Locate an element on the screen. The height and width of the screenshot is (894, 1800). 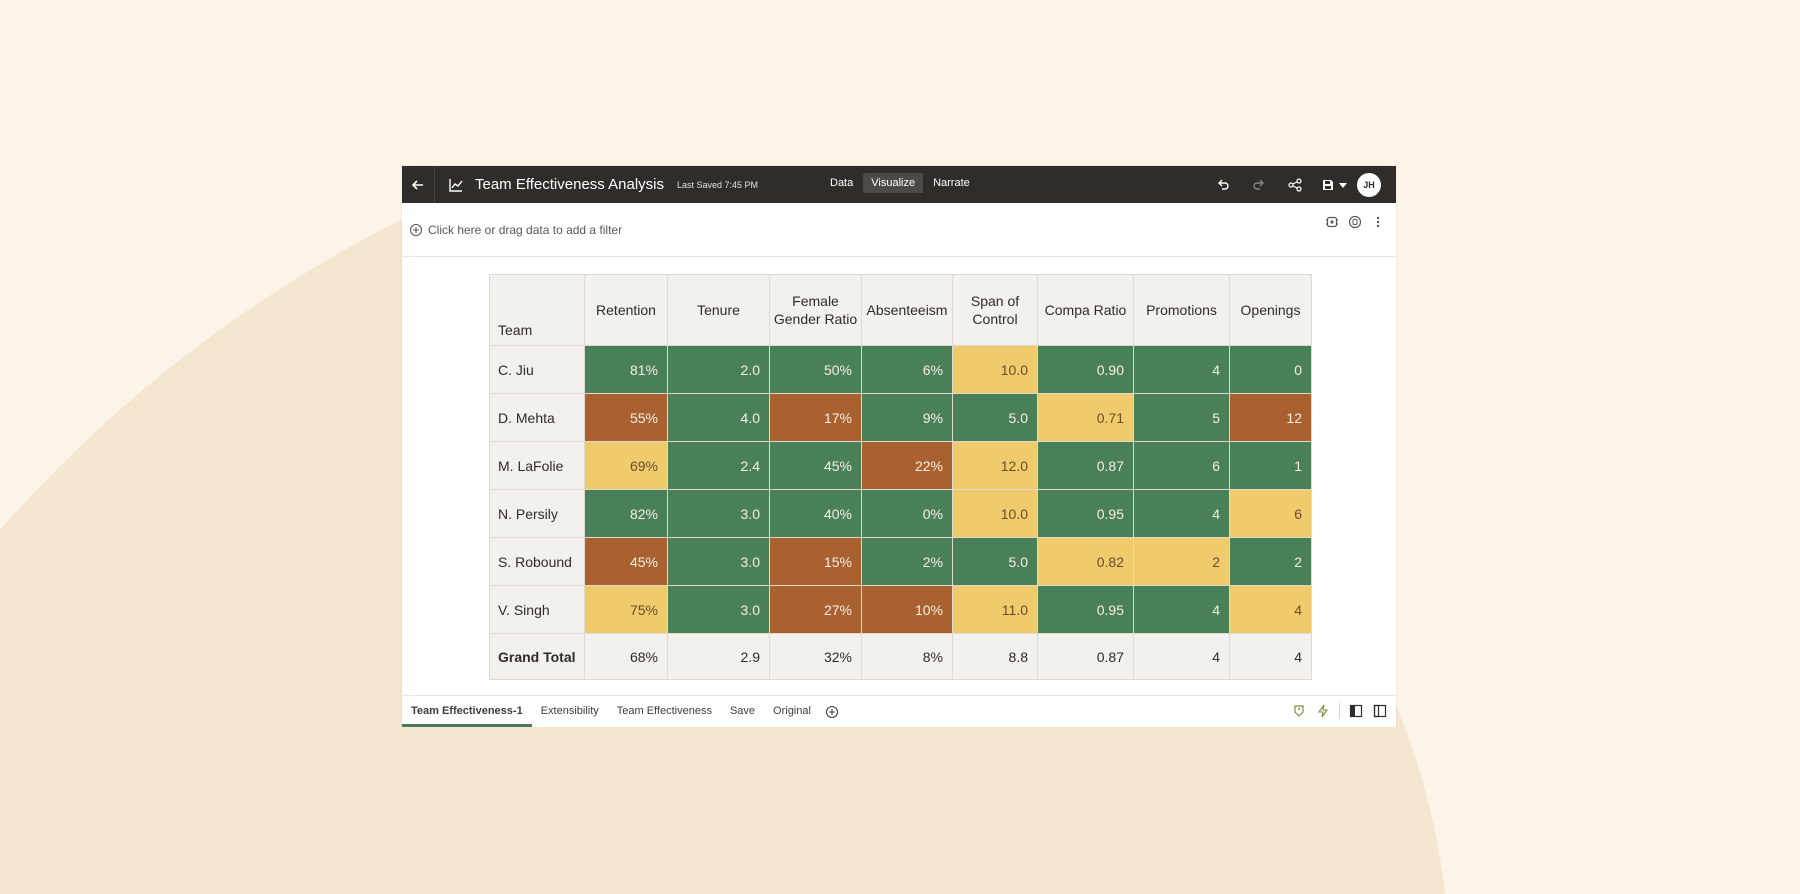
table-cell: 55% is located at coordinates (626, 417).